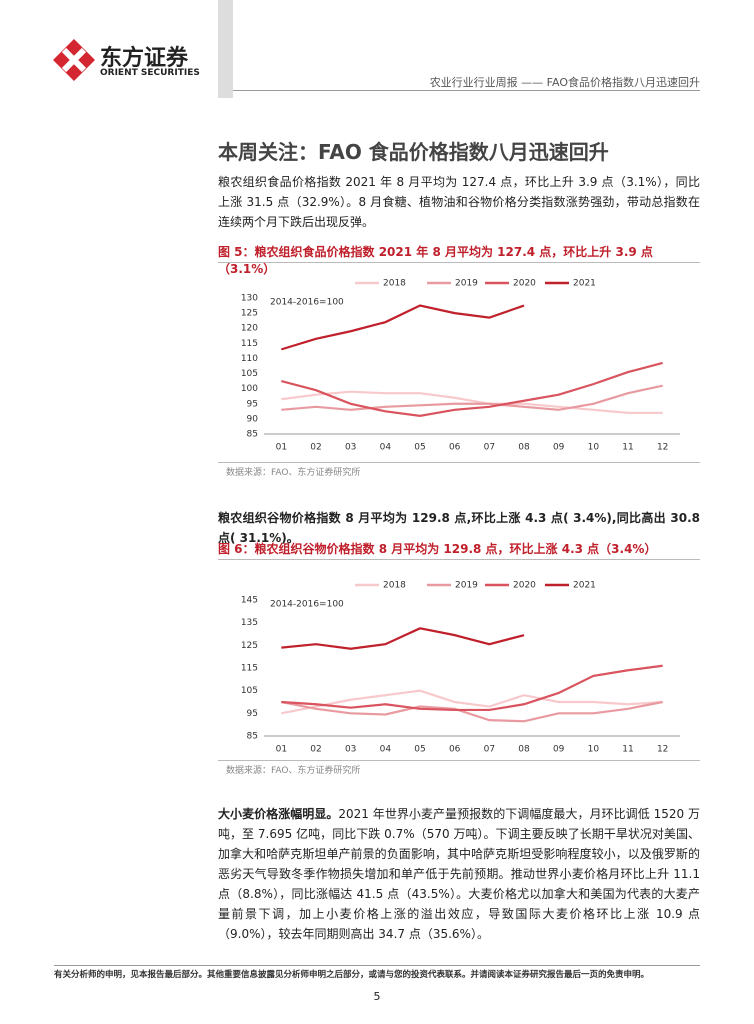  Describe the element at coordinates (249, 329) in the screenshot. I see `y-tick-label: 120` at that location.